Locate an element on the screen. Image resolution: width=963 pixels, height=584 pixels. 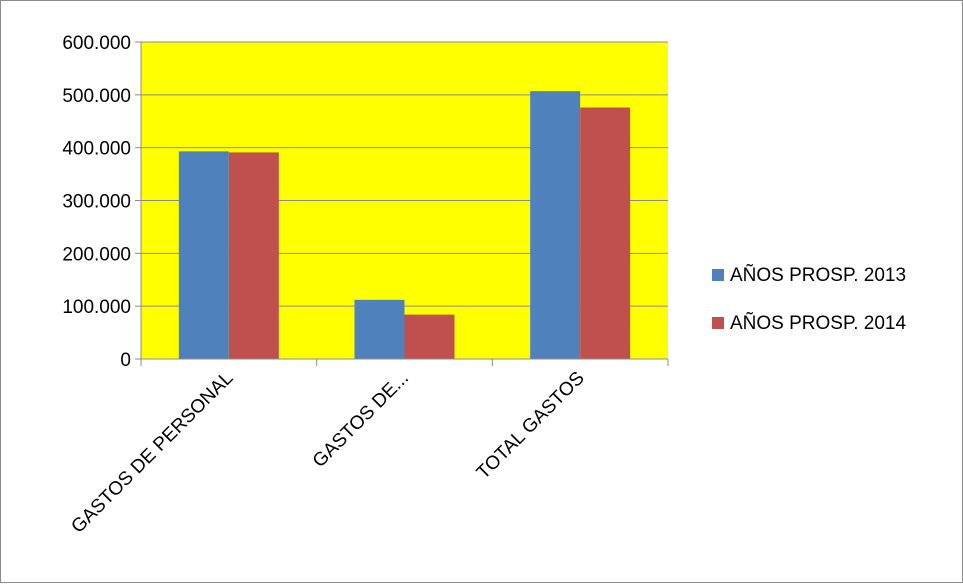
bar-series1-cat1 is located at coordinates (429, 336).